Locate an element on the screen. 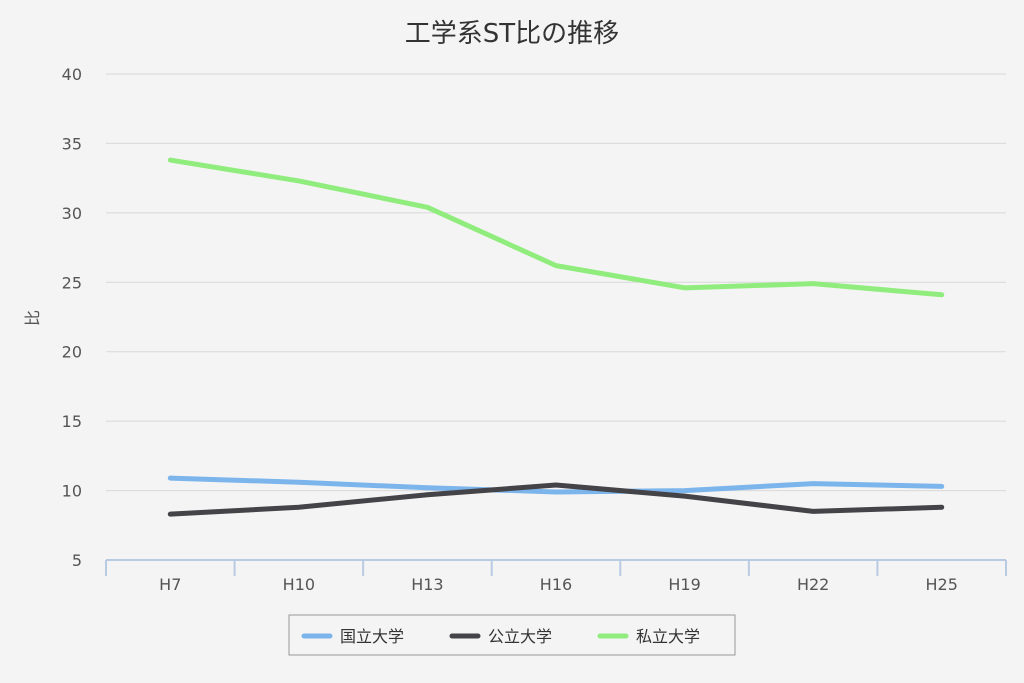 The height and width of the screenshot is (683, 1024). legend-label: 国立大学 is located at coordinates (372, 636).